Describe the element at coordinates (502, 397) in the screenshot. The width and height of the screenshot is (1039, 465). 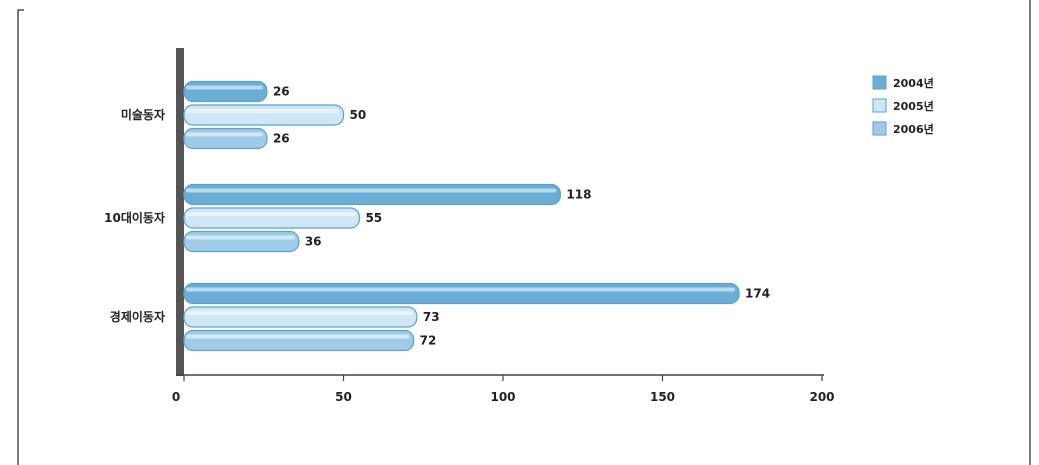
I see `x-tick-label: 100` at that location.